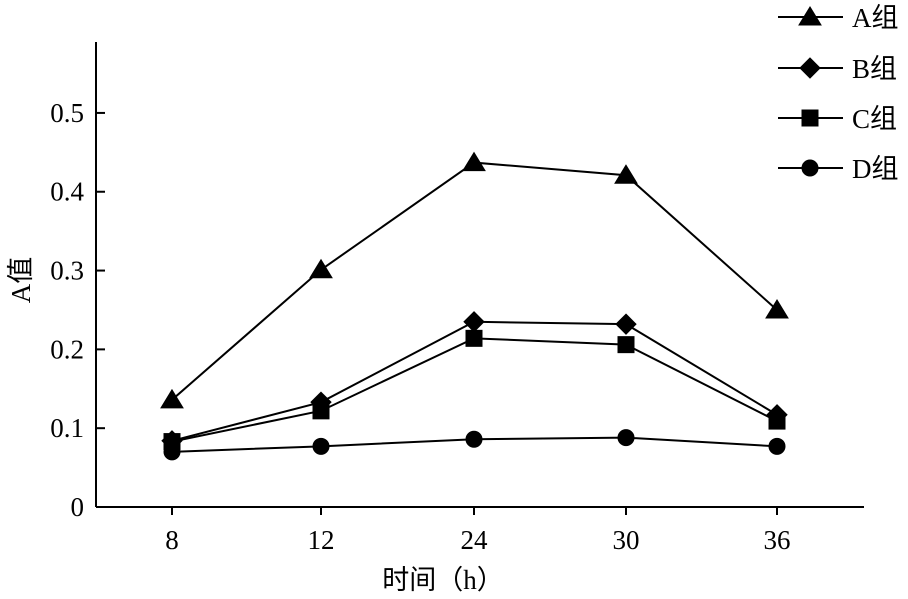  I want to click on x-axis-label: 时间（h）, so click(443, 580).